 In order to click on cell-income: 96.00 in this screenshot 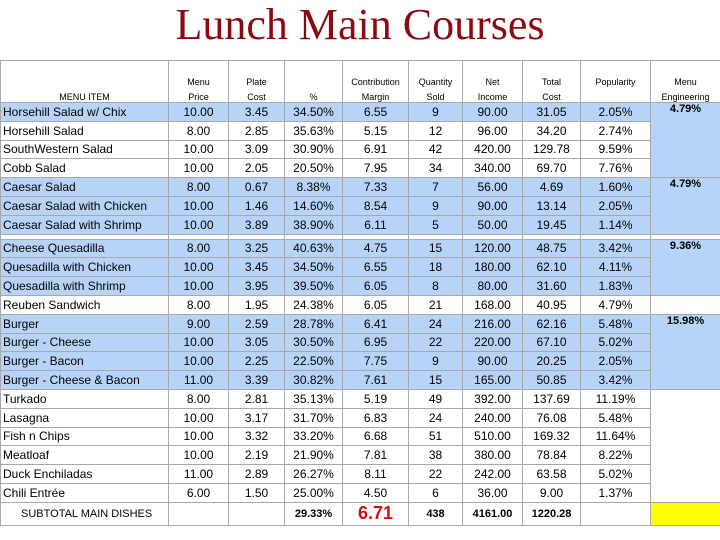, I will do `click(492, 130)`.